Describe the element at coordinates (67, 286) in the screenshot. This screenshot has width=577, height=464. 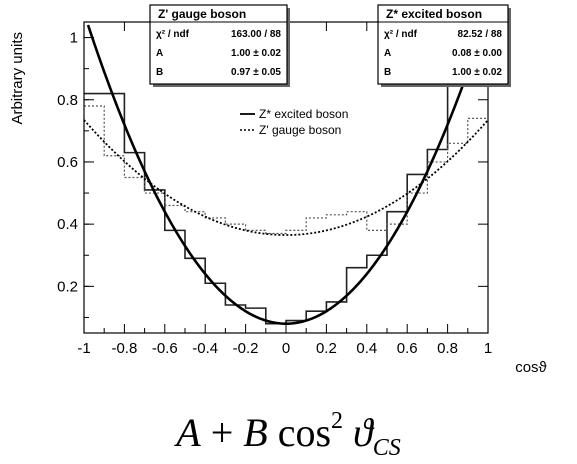
I see `y-tick-label: 0.2` at that location.